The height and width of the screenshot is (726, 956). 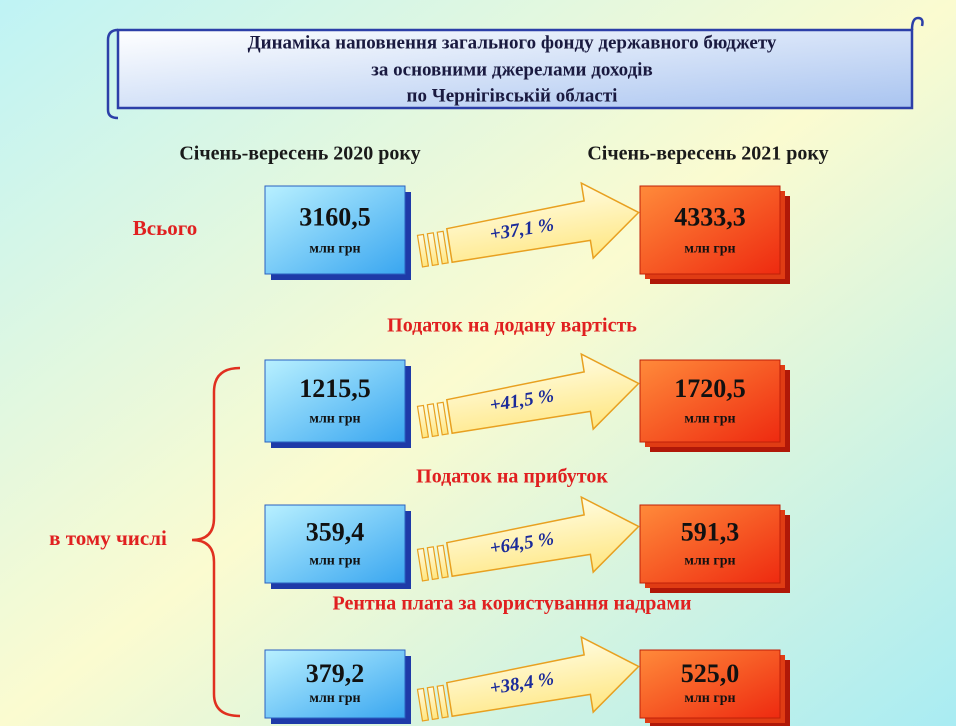 What do you see at coordinates (710, 216) in the screenshot?
I see `value-after: 4333,3` at bounding box center [710, 216].